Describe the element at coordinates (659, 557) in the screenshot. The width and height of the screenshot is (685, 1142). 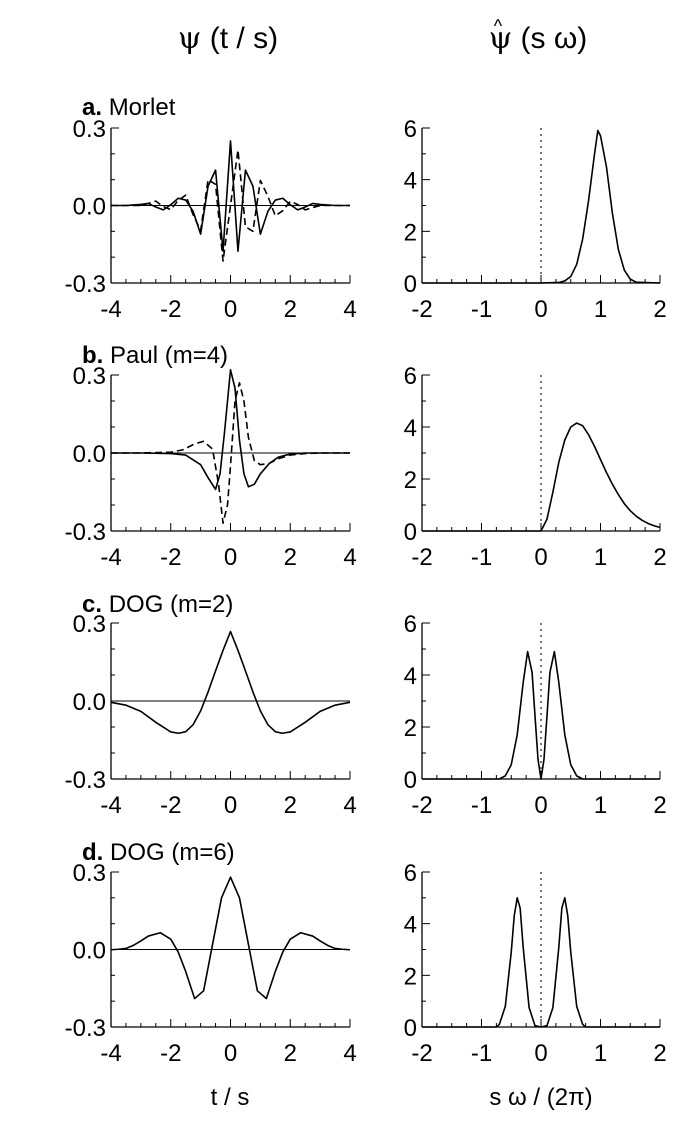
I see `panel-b-frequency-x-tick-label: 2` at that location.